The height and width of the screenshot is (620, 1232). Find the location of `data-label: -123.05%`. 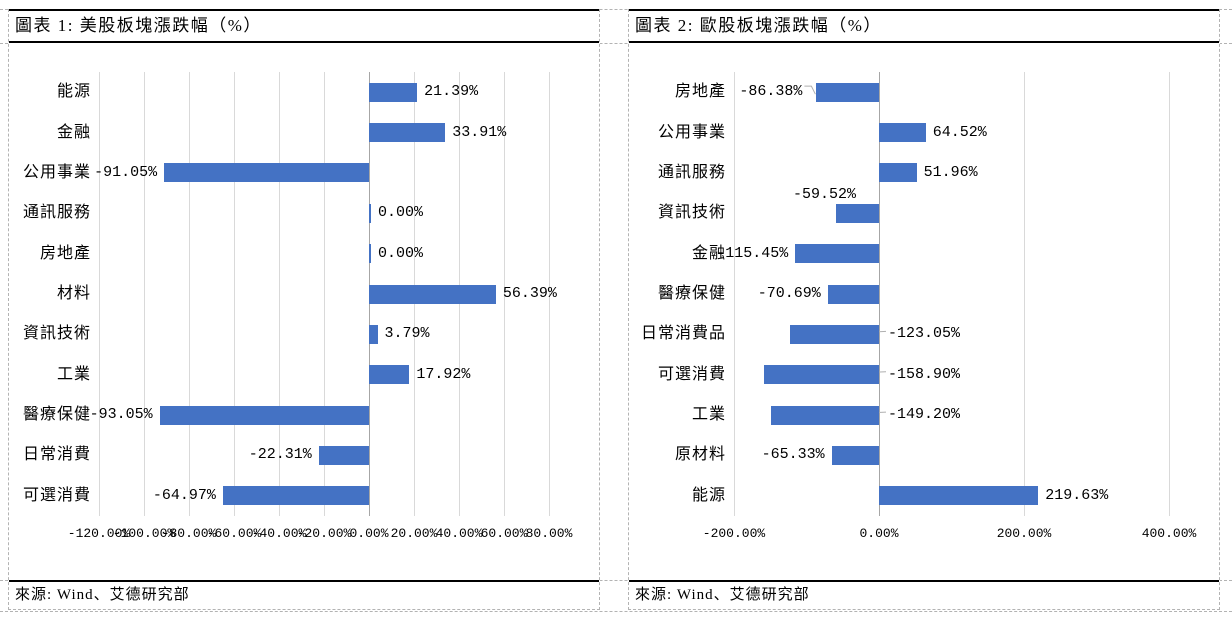

data-label: -123.05% is located at coordinates (924, 334).